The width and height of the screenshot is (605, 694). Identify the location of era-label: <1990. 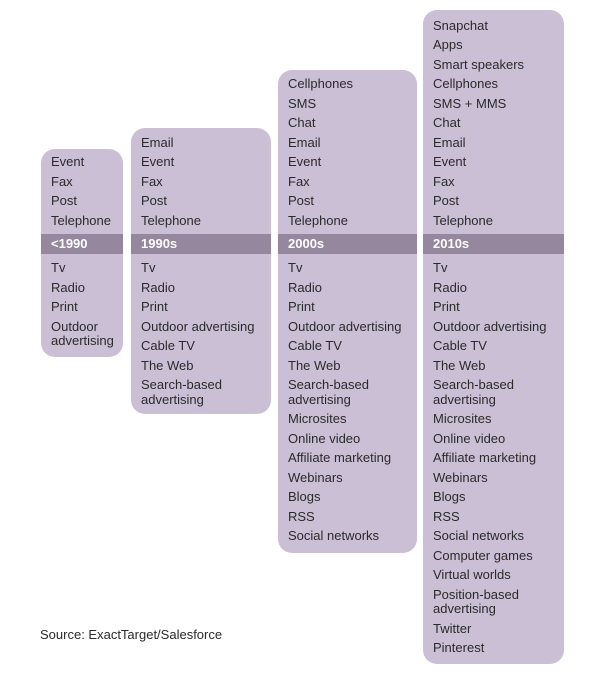
(69, 243).